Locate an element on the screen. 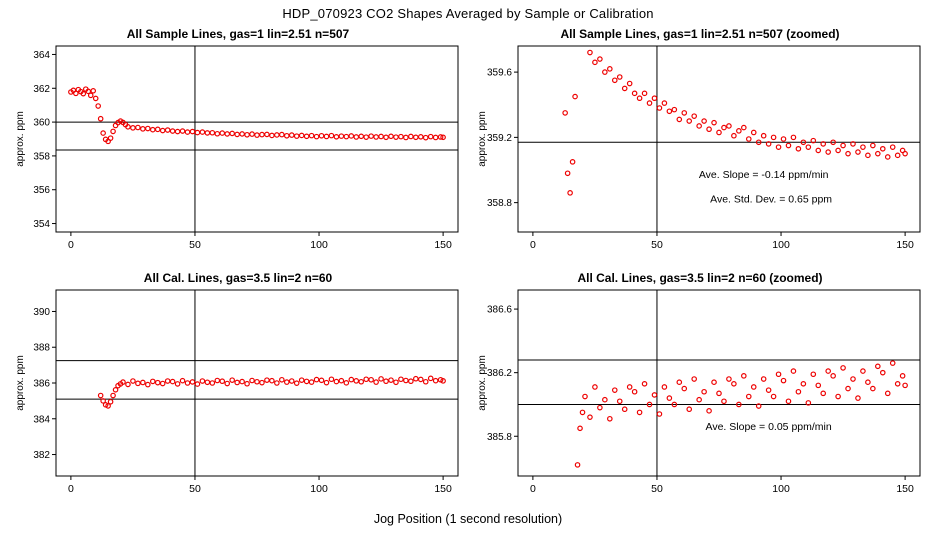 This screenshot has width=936, height=540. svg-text: 386.2 is located at coordinates (499, 373).